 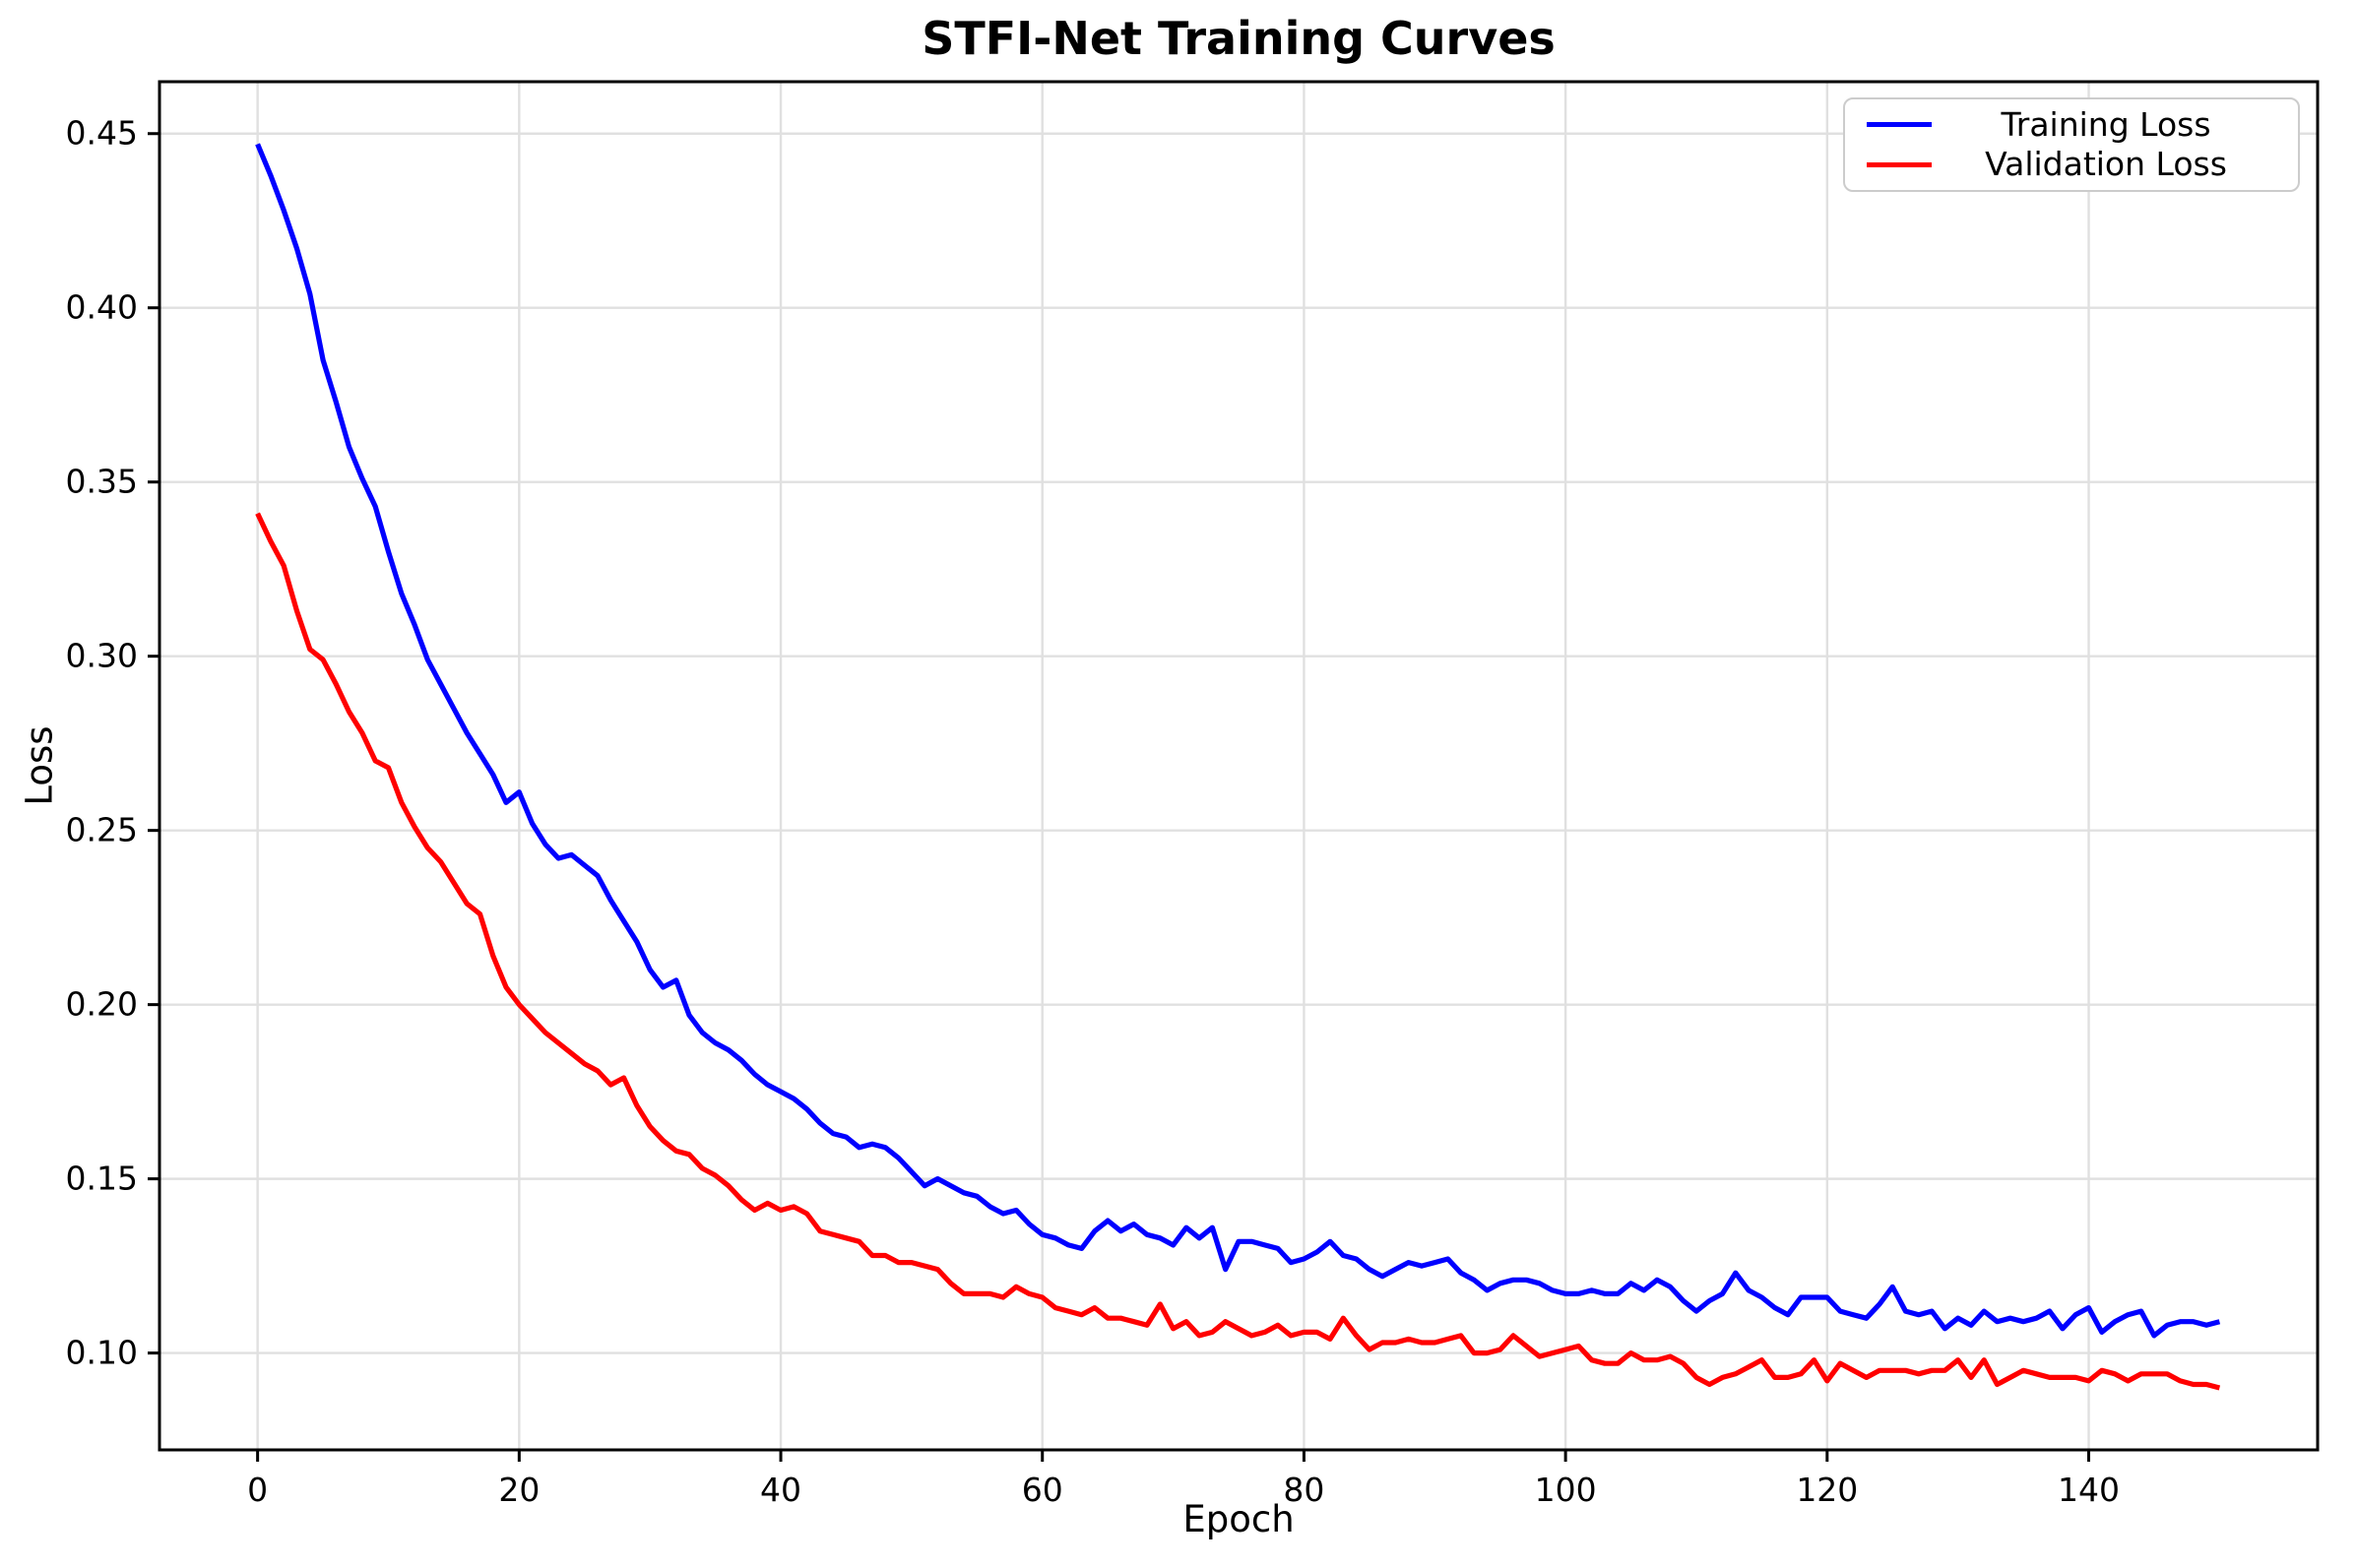 What do you see at coordinates (102, 1179) in the screenshot?
I see `y-tick-label-0.15: 0.15` at bounding box center [102, 1179].